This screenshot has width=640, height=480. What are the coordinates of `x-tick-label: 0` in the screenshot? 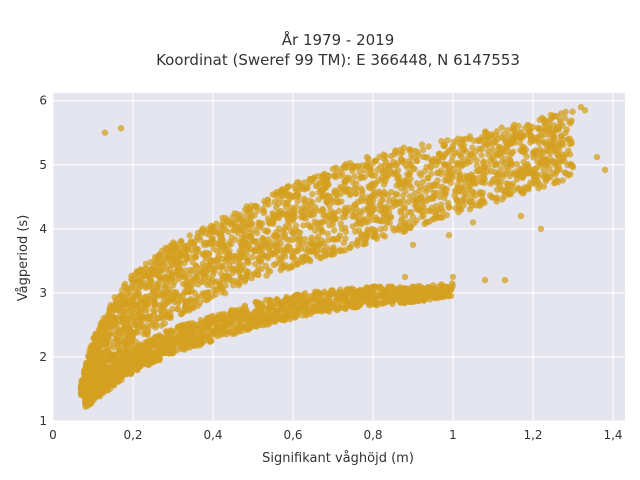 It's located at (53, 435).